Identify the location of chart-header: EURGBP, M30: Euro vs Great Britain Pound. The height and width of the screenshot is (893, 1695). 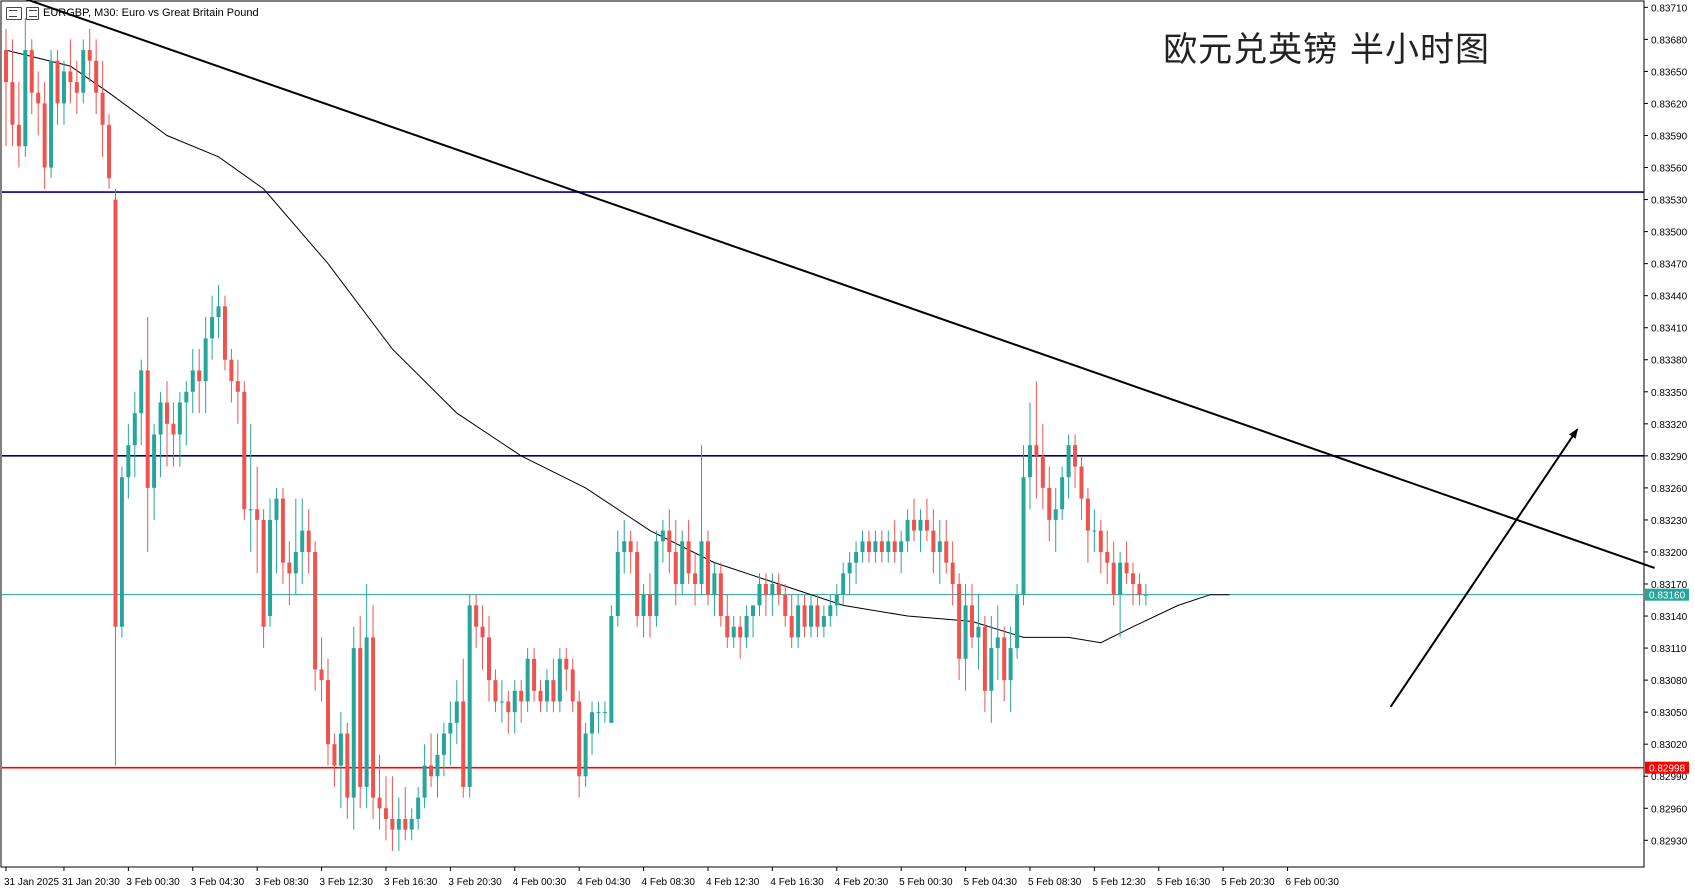
(132, 13).